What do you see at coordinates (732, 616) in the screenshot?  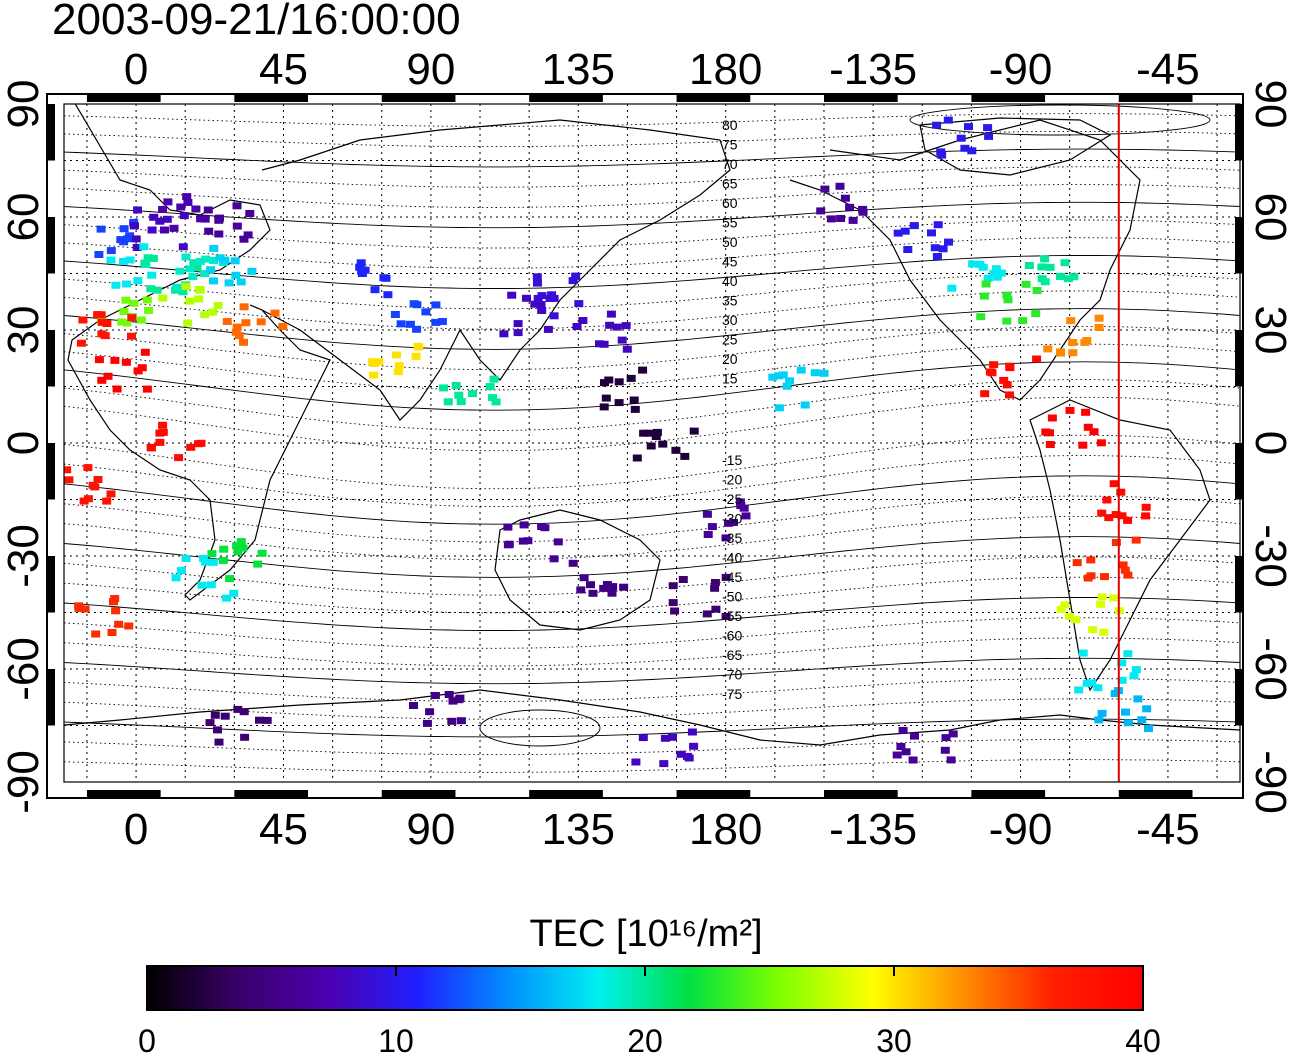 I see `contour-label-south: -55` at bounding box center [732, 616].